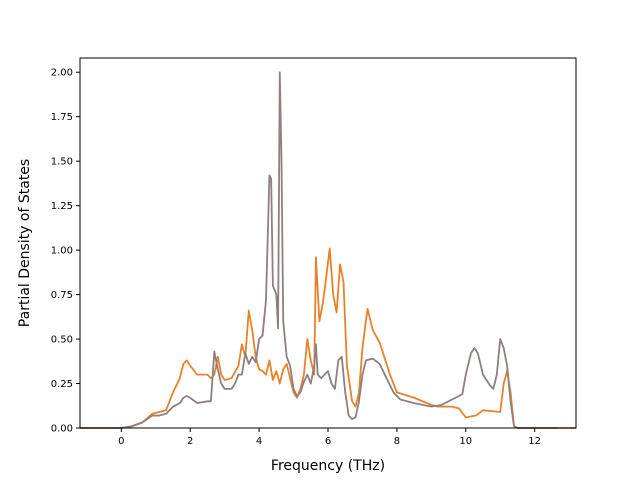  I want to click on y-tick-label: 0.75, so click(62, 295).